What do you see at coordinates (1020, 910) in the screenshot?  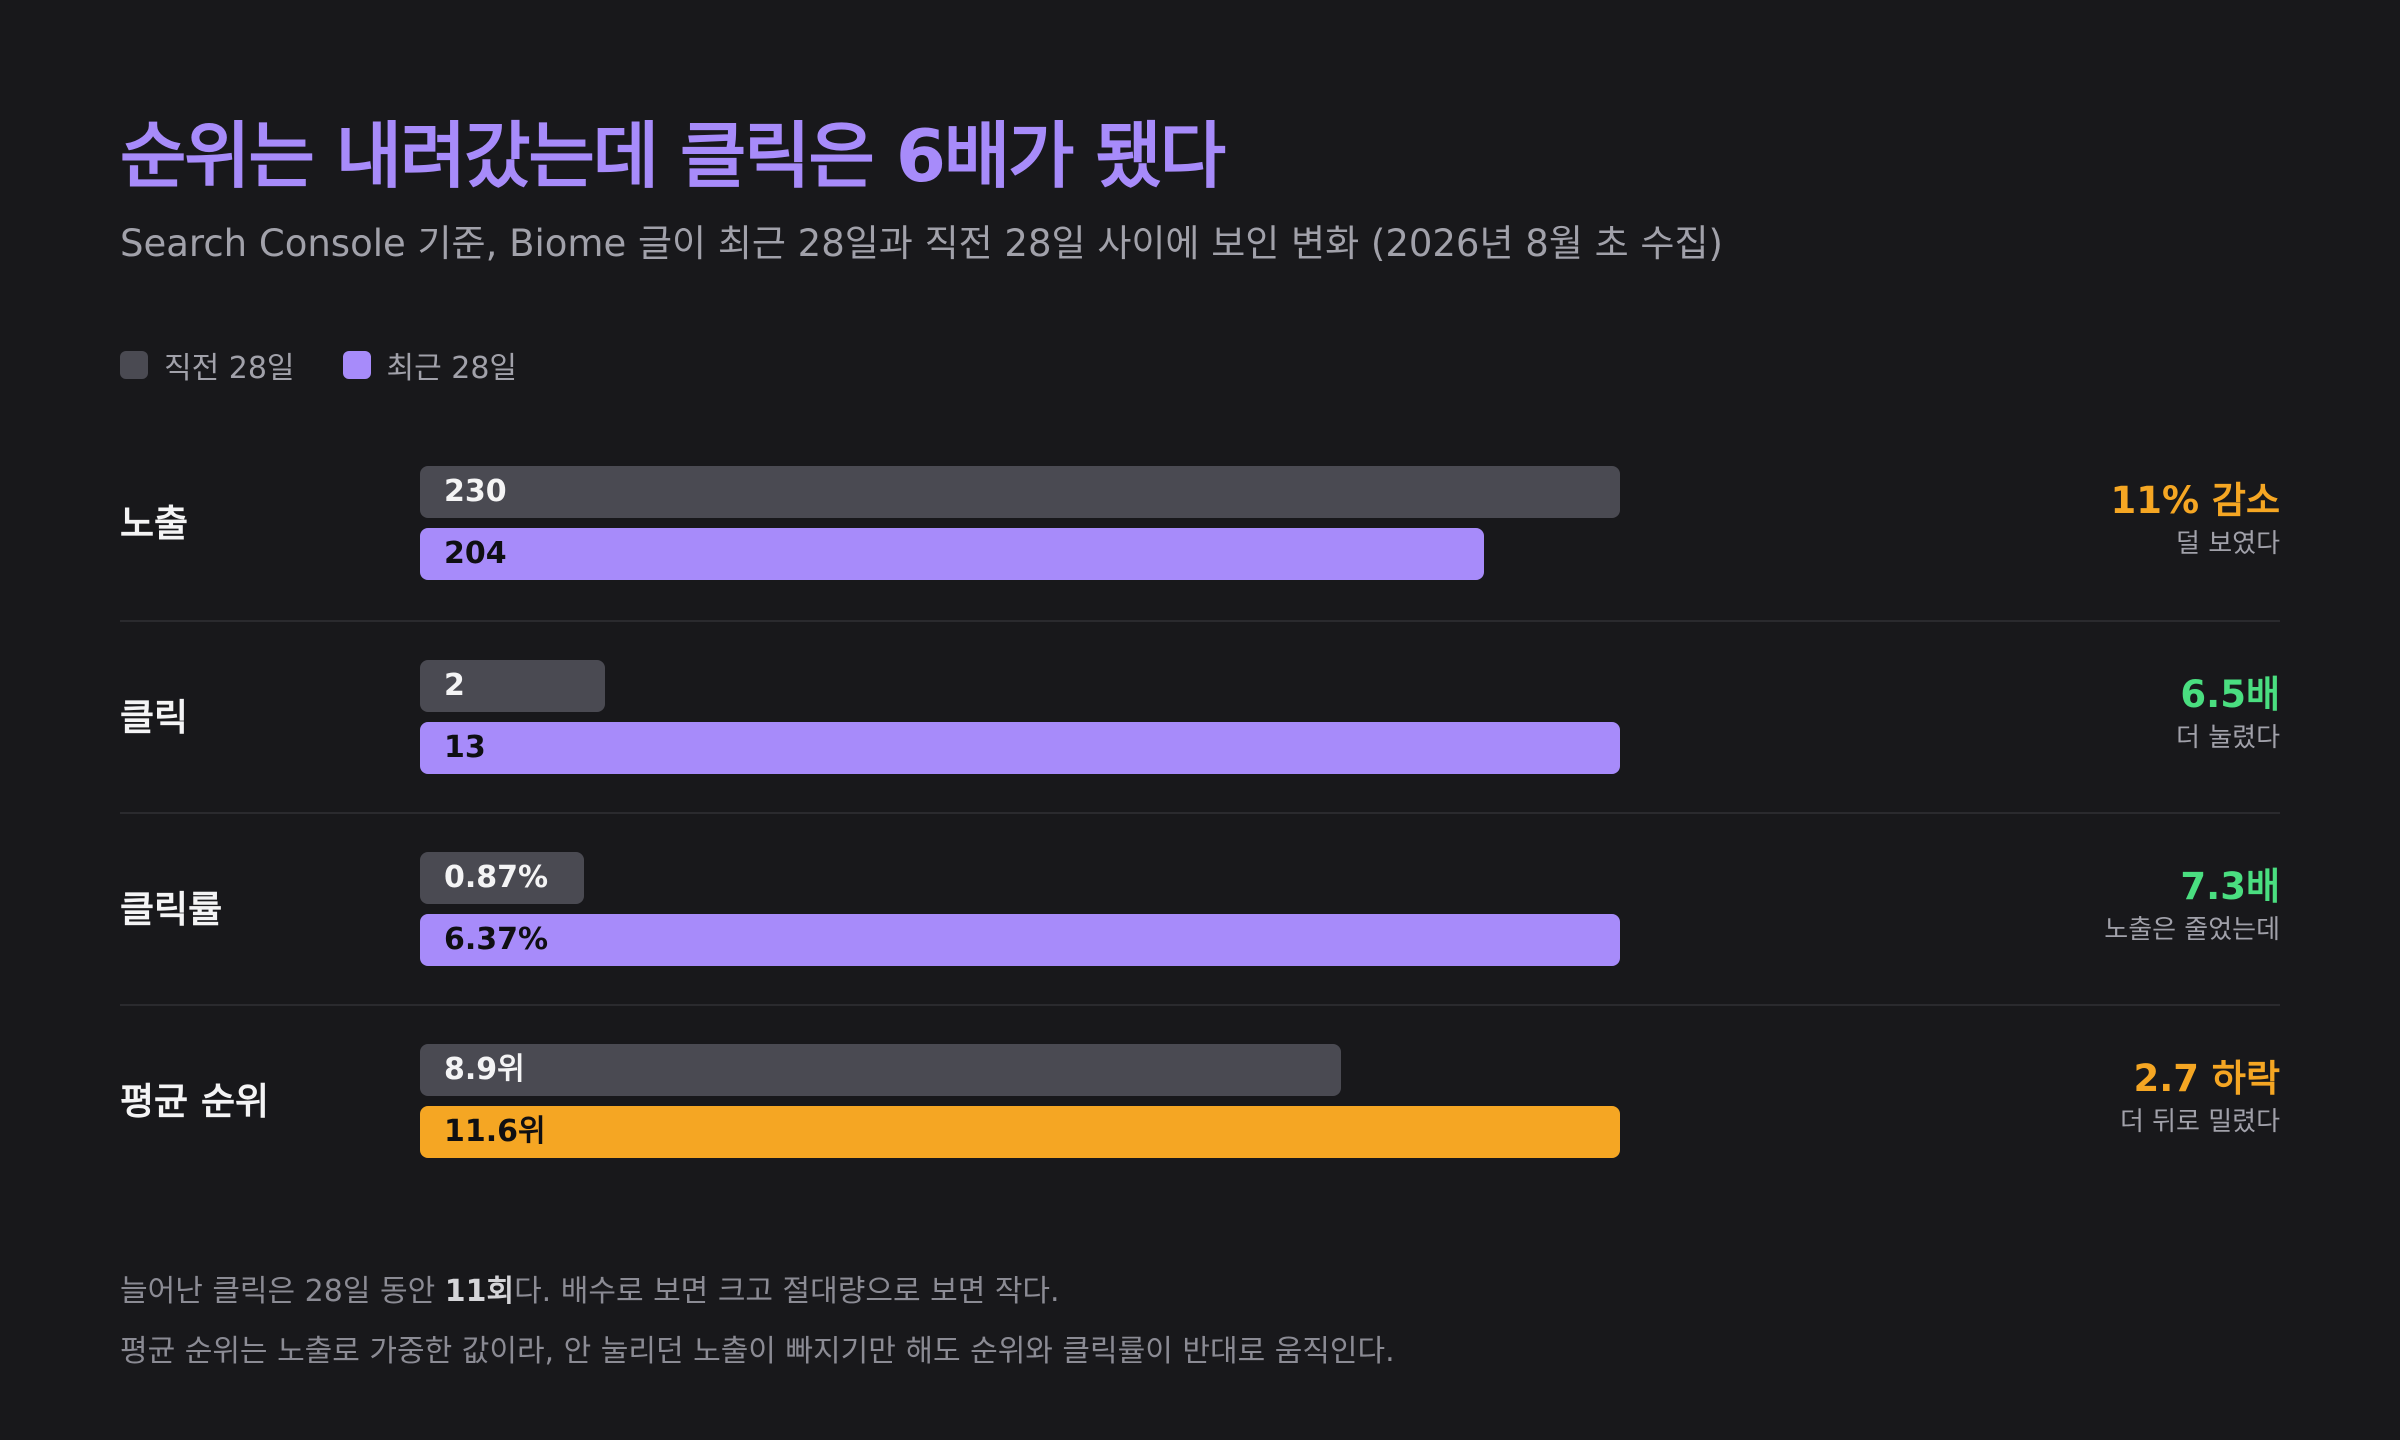 I see `bar-group: 0.87% 6.37%` at bounding box center [1020, 910].